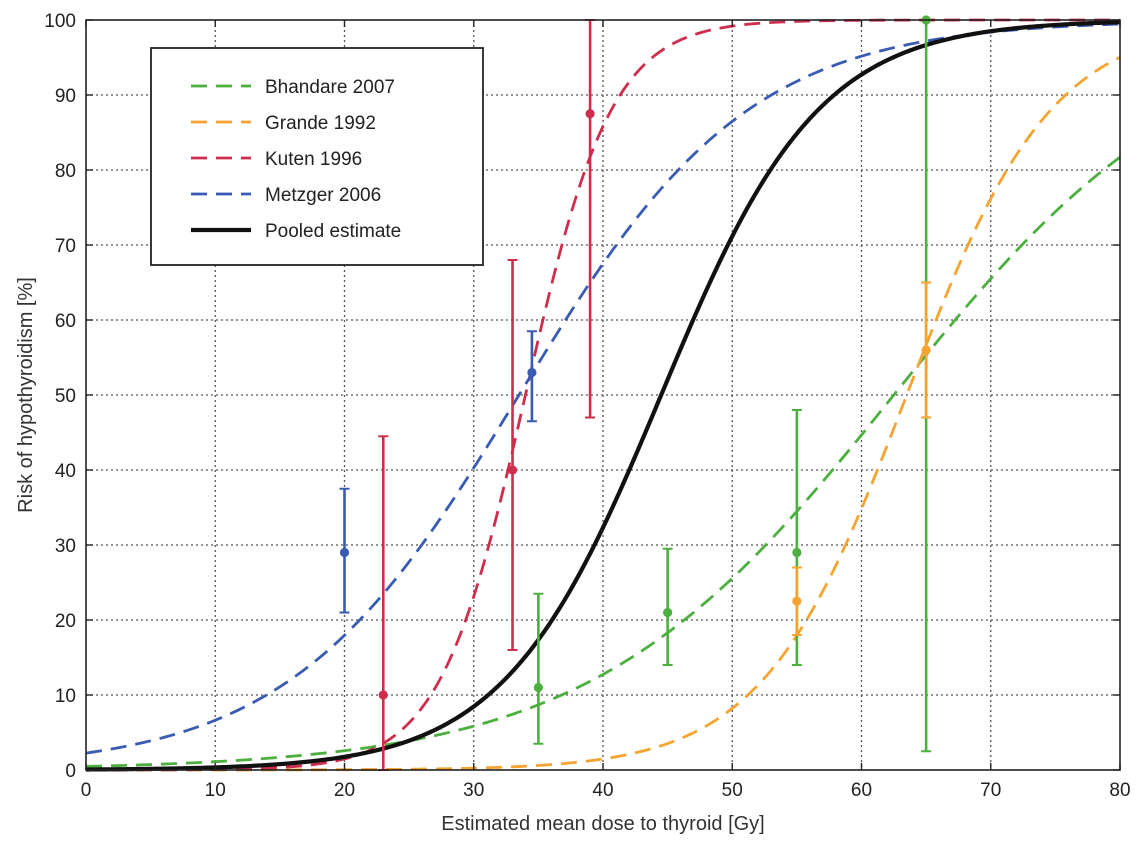 Image resolution: width=1138 pixels, height=842 pixels. What do you see at coordinates (861, 790) in the screenshot?
I see `x-tick-label: 60` at bounding box center [861, 790].